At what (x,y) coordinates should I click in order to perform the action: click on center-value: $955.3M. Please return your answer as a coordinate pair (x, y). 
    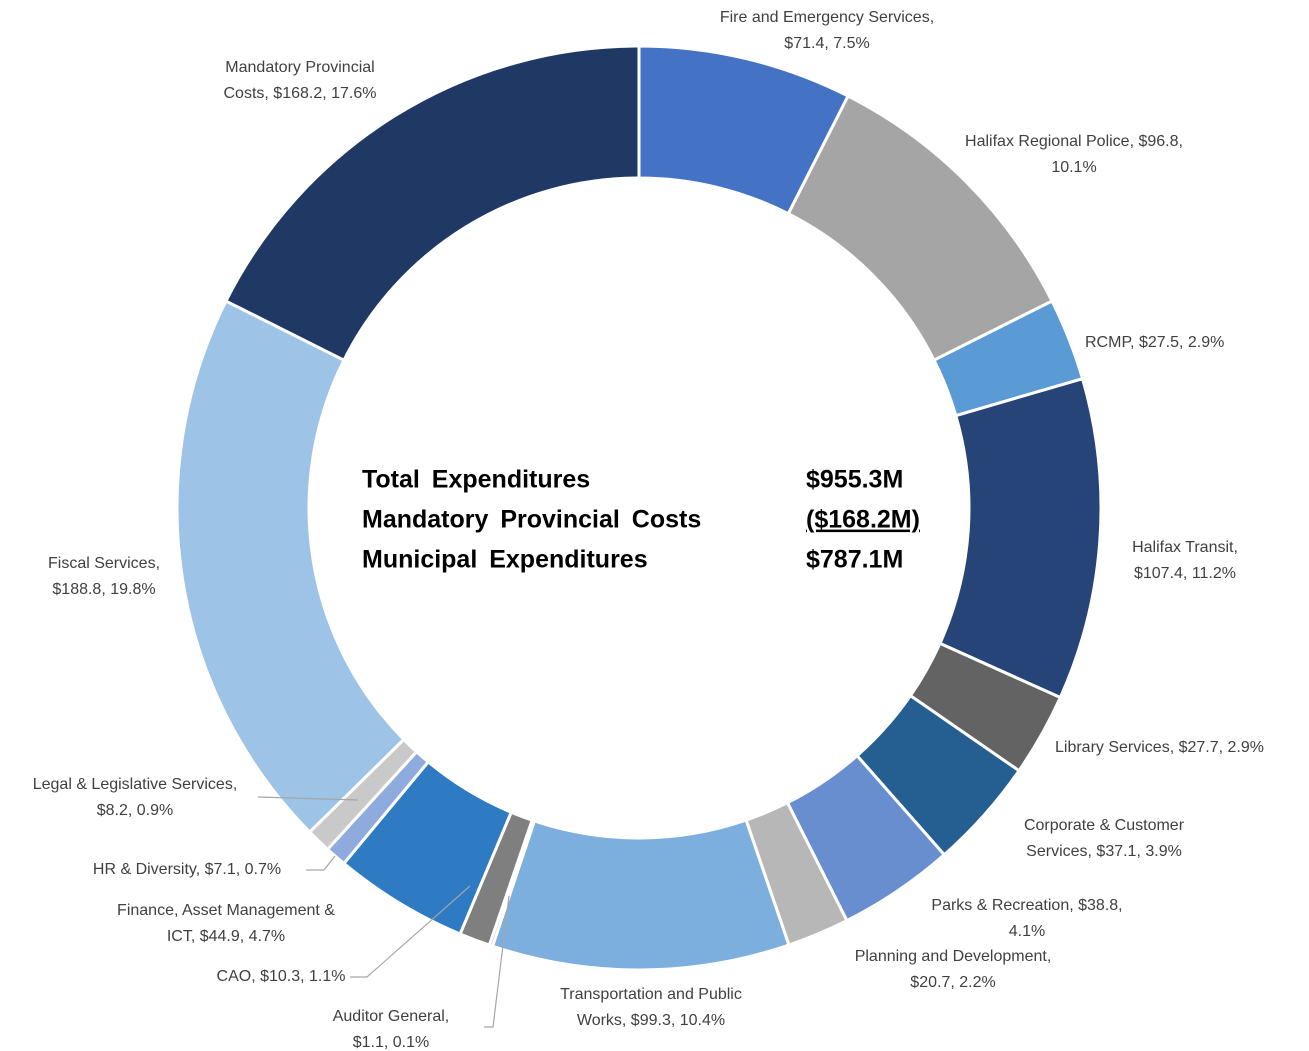
    Looking at the image, I should click on (854, 480).